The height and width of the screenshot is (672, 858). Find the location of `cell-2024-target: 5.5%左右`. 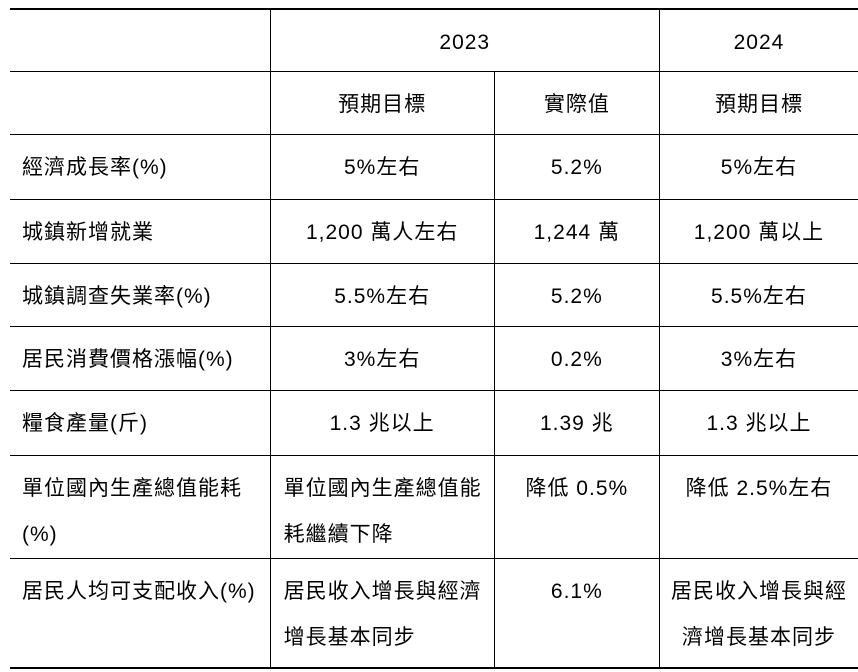

cell-2024-target: 5.5%左右 is located at coordinates (758, 295).